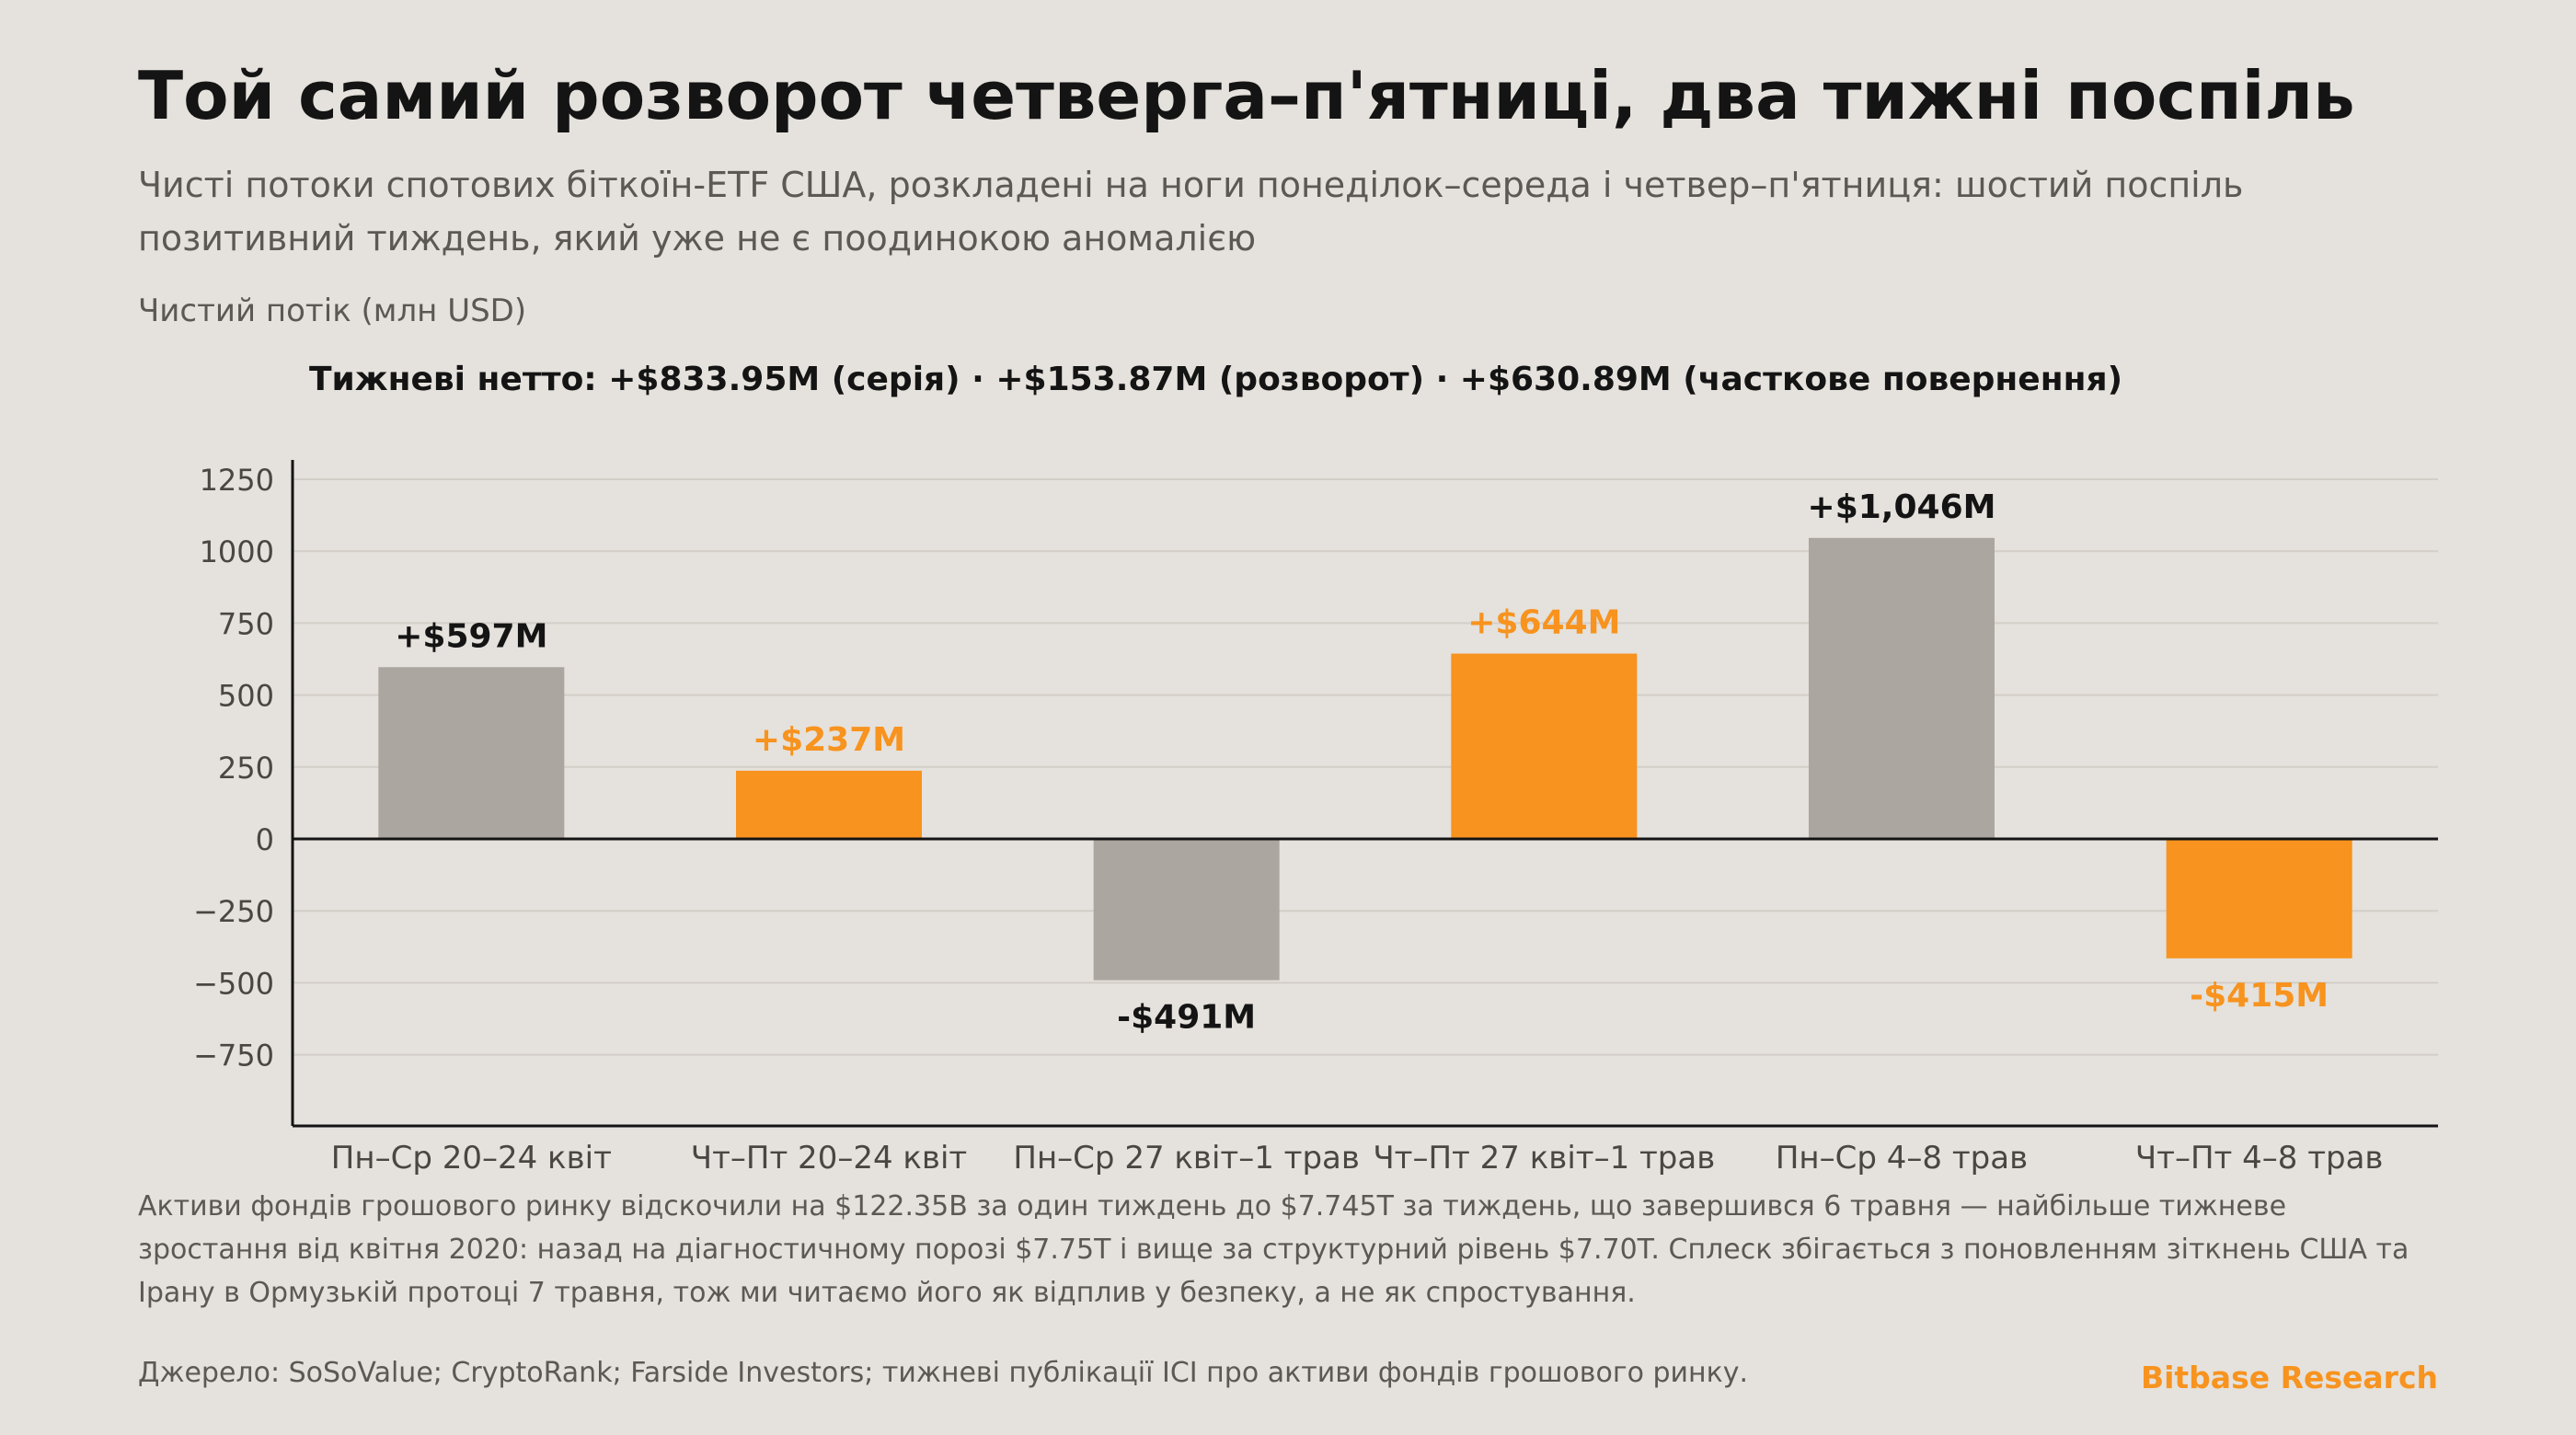 The height and width of the screenshot is (1435, 2576). I want to click on data-label: -$415M, so click(2259, 996).